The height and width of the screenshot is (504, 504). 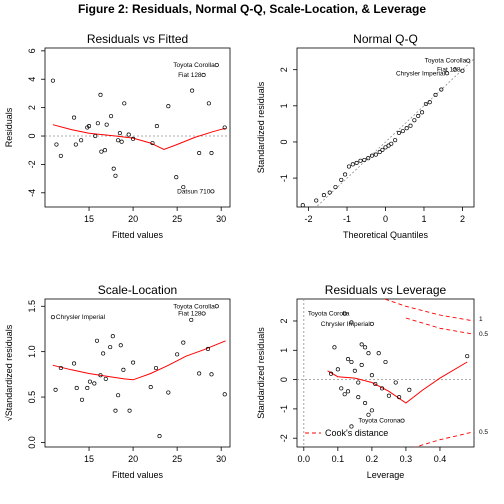 What do you see at coordinates (139, 360) in the screenshot?
I see `smooth-line` at bounding box center [139, 360].